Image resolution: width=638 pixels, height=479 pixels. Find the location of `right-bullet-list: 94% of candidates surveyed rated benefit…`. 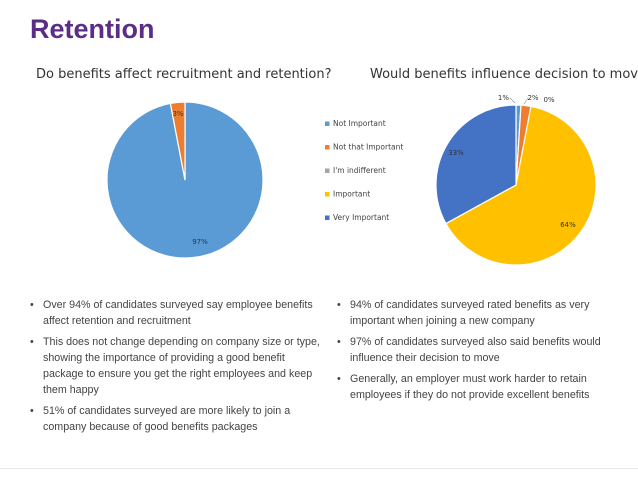

right-bullet-list: 94% of candidates surveyed rated benefit… is located at coordinates (477, 352).